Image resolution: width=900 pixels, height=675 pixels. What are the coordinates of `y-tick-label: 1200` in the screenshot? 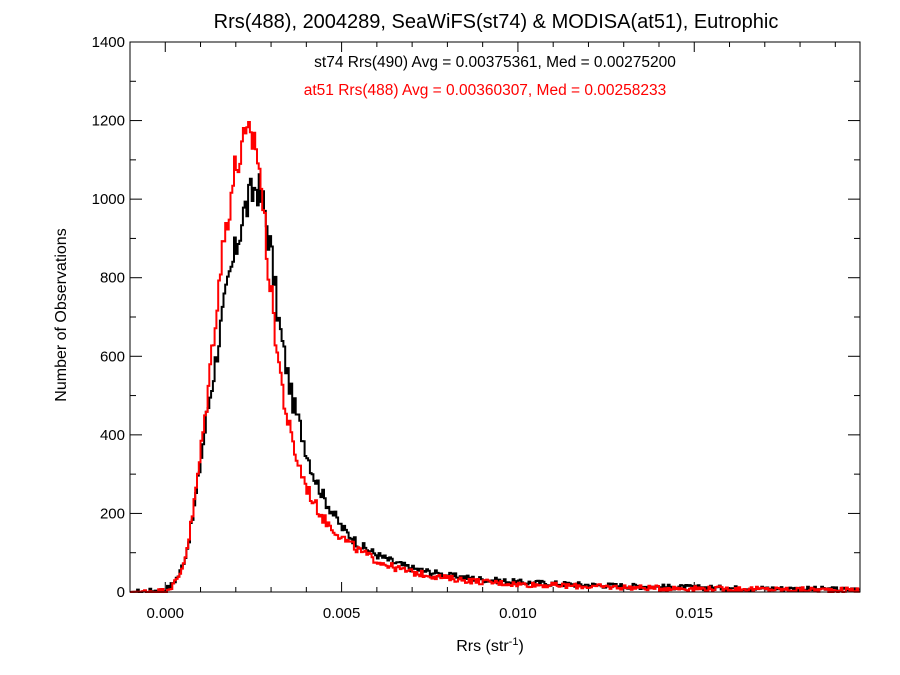 It's located at (108, 121).